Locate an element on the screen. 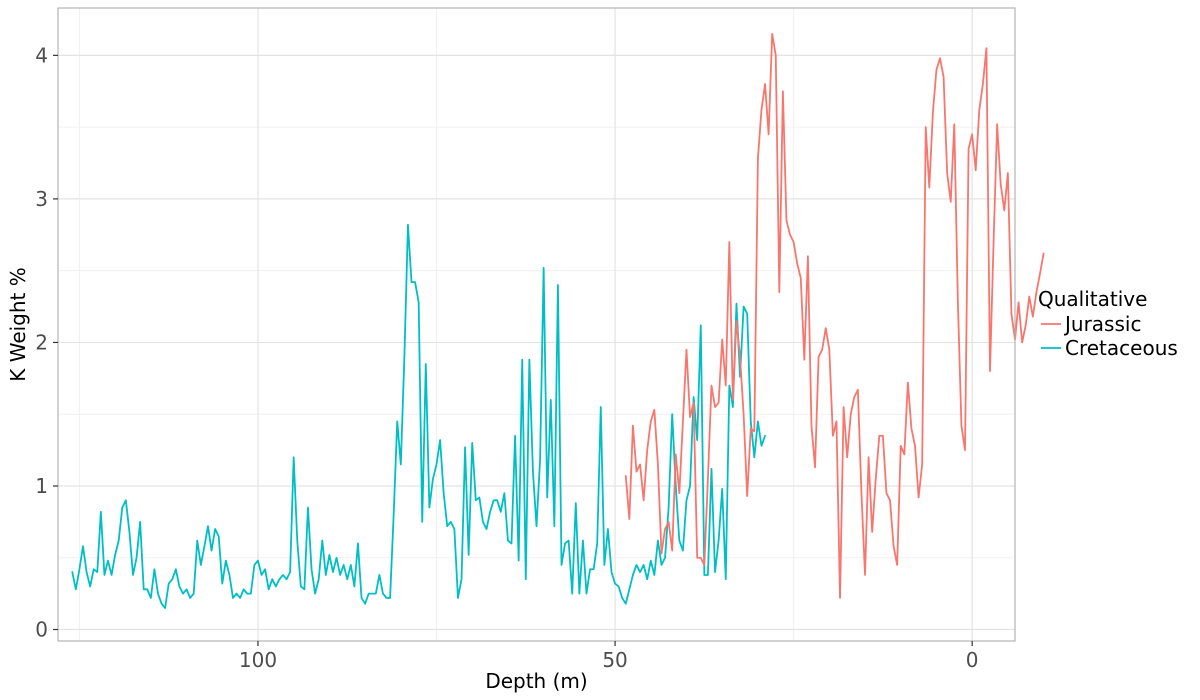 The image size is (1200, 700). x-axis-title: Depth (m) is located at coordinates (536, 681).